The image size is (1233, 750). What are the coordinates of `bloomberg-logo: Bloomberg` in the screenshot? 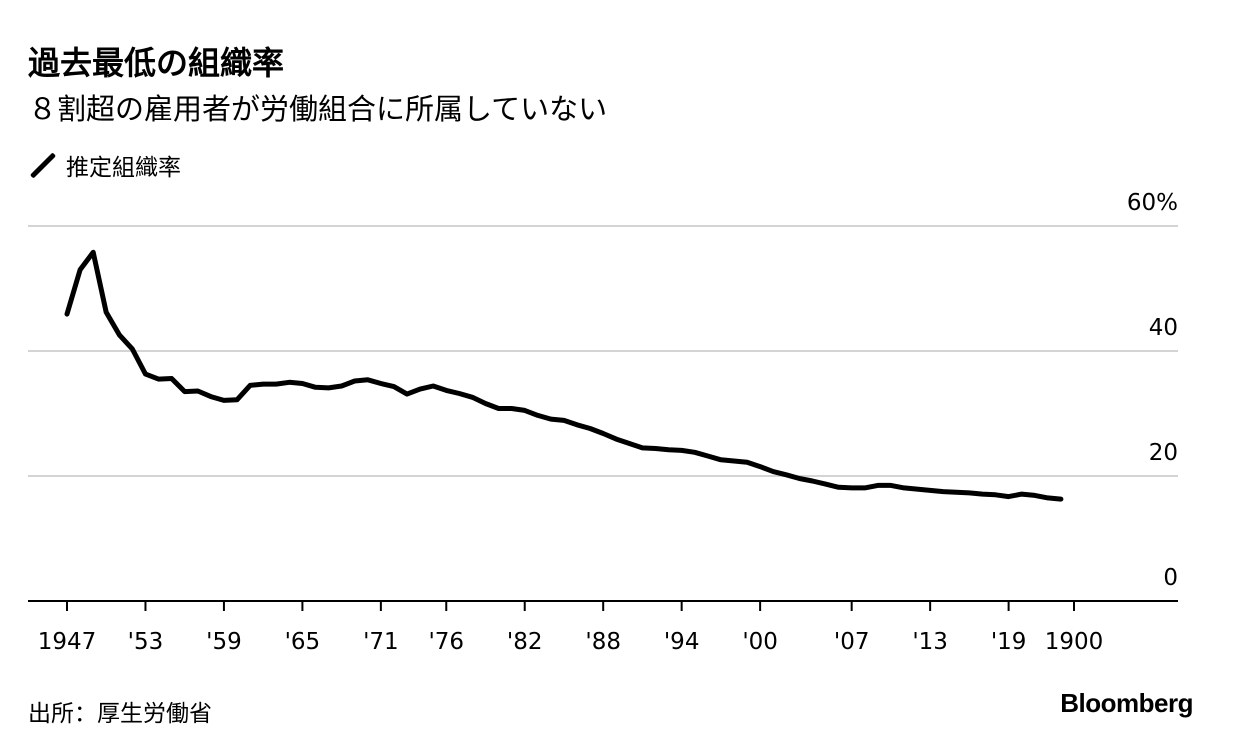 It's located at (1126, 703).